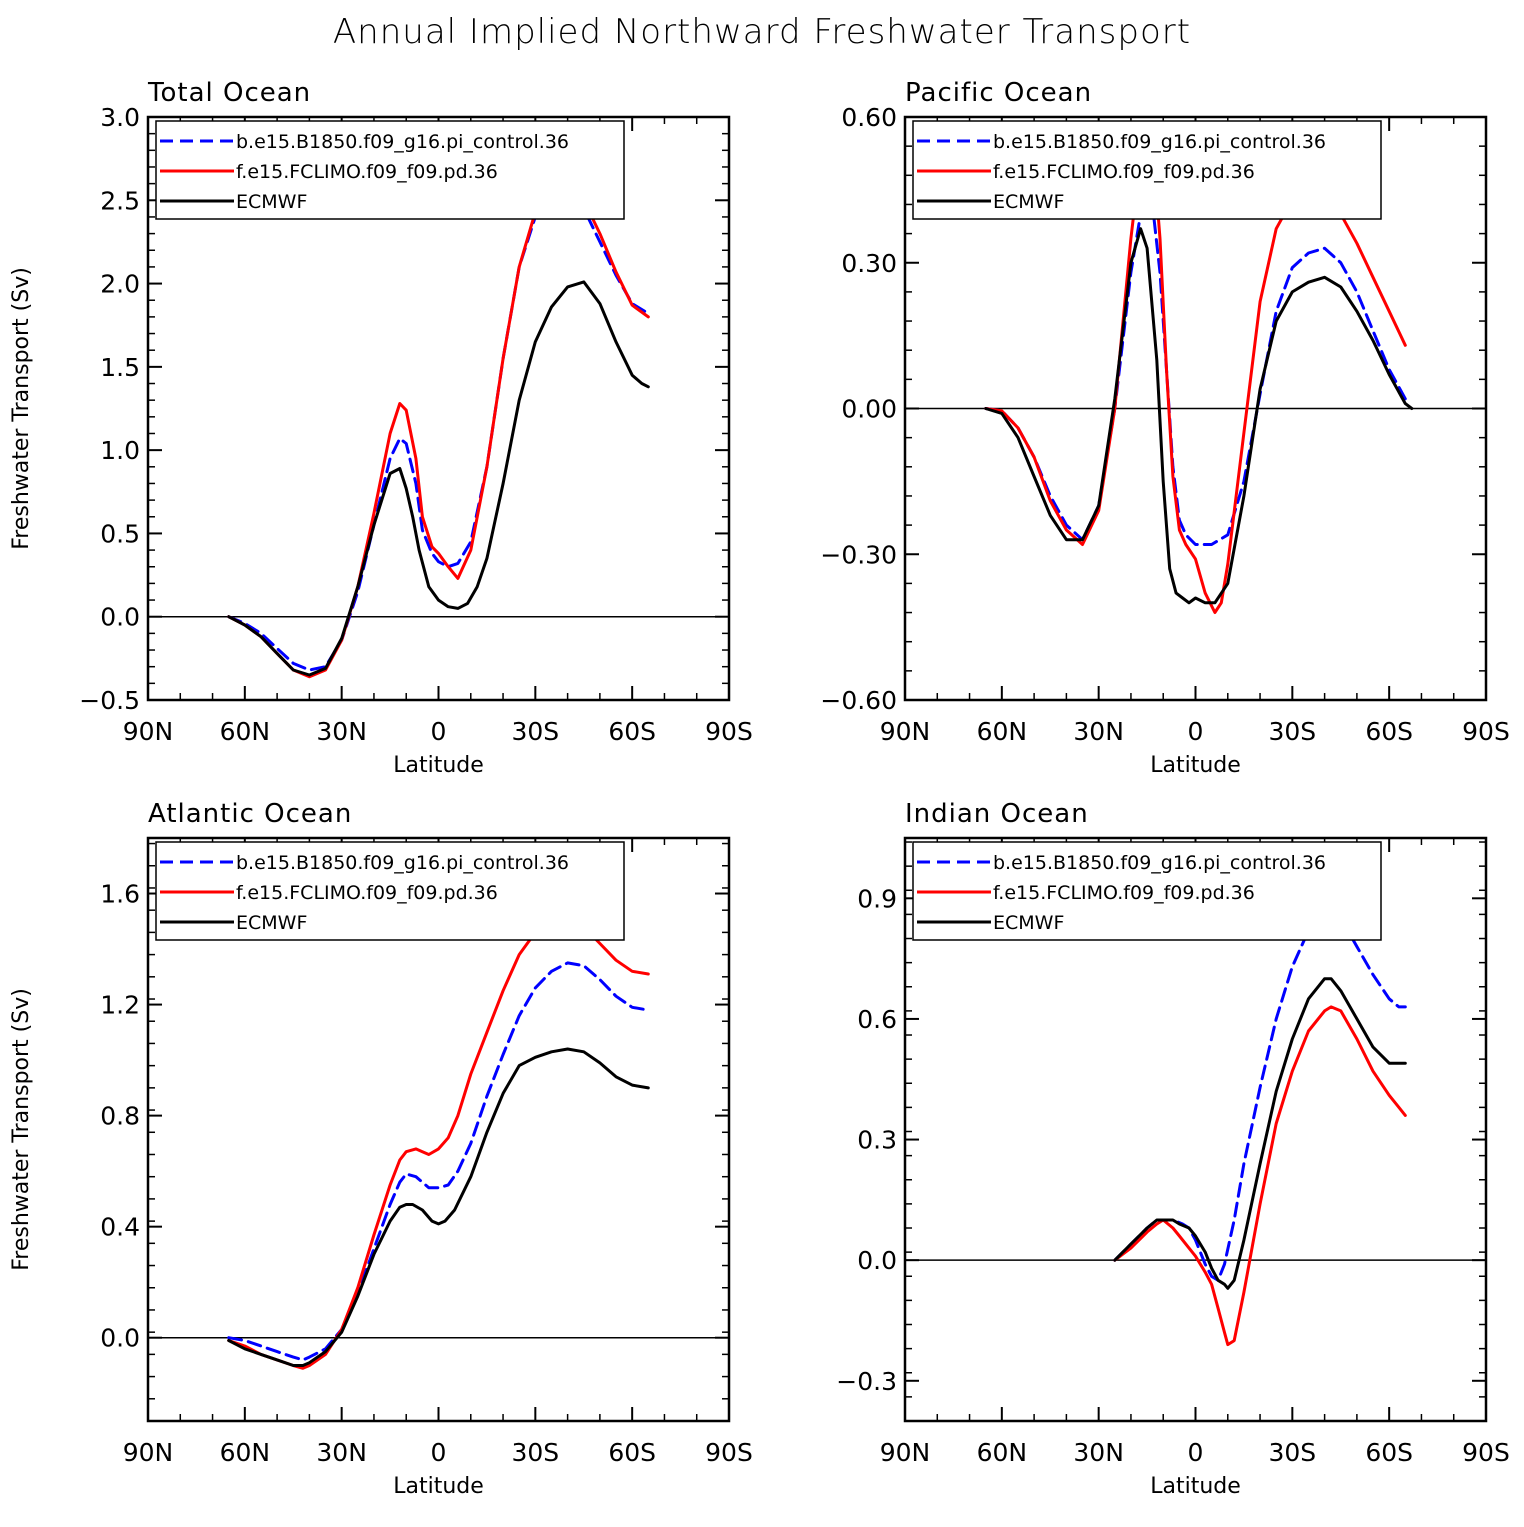  I want to click on y-tick-label: 1.2, so click(120, 1005).